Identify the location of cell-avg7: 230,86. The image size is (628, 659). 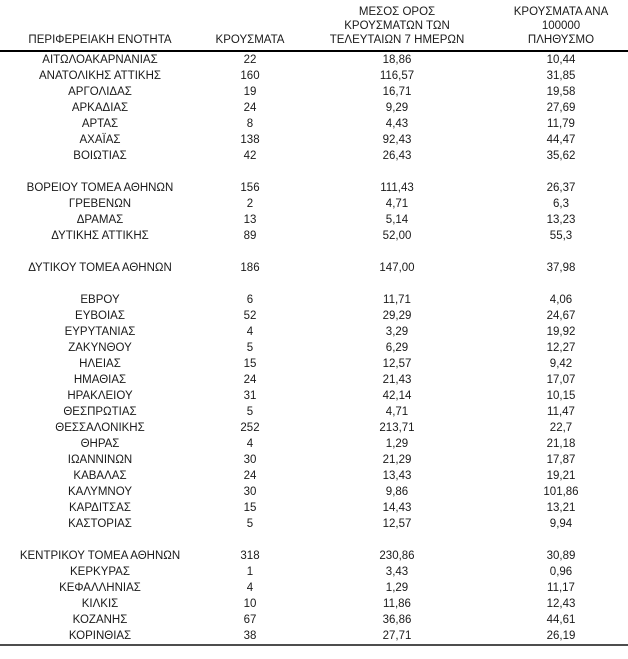
(397, 556).